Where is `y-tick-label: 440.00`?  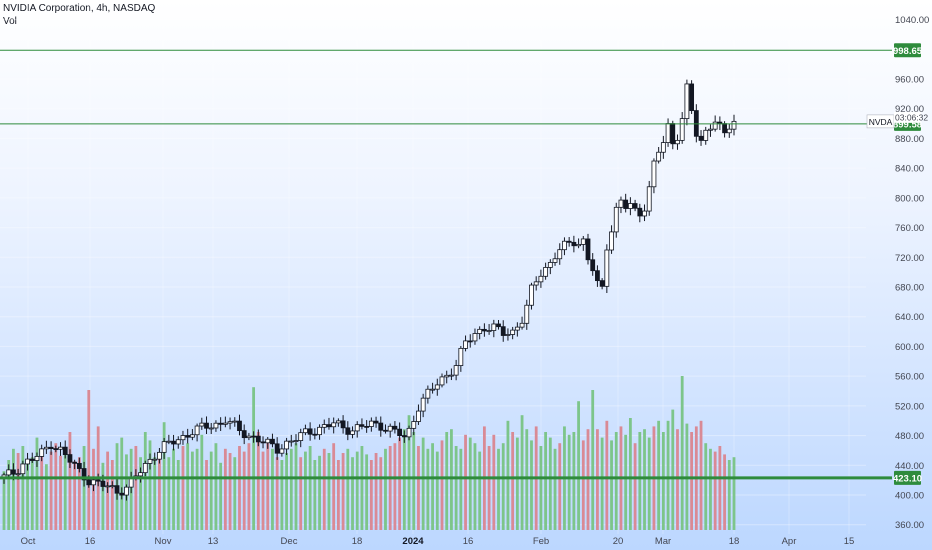 y-tick-label: 440.00 is located at coordinates (909, 466).